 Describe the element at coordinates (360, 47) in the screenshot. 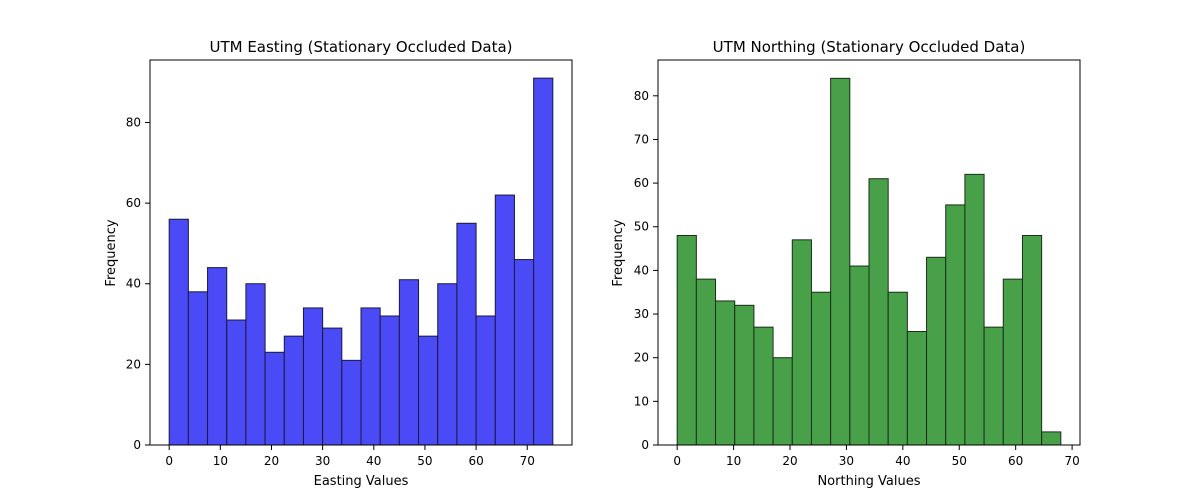

I see `chart-title: UTM Easting (Stationary Occluded Data)` at that location.